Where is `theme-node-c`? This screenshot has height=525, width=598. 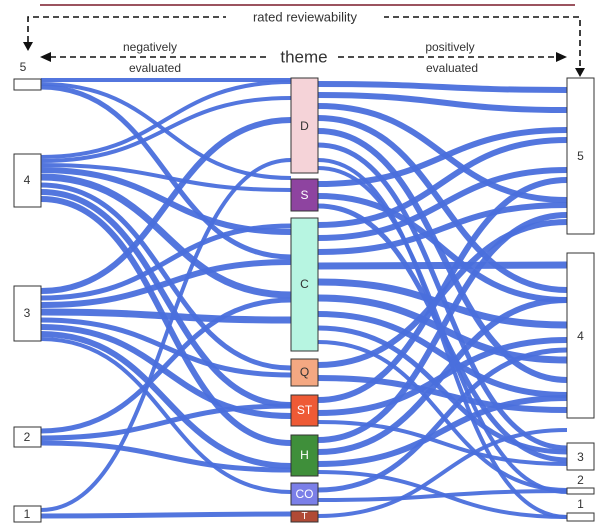 theme-node-c is located at coordinates (304, 284).